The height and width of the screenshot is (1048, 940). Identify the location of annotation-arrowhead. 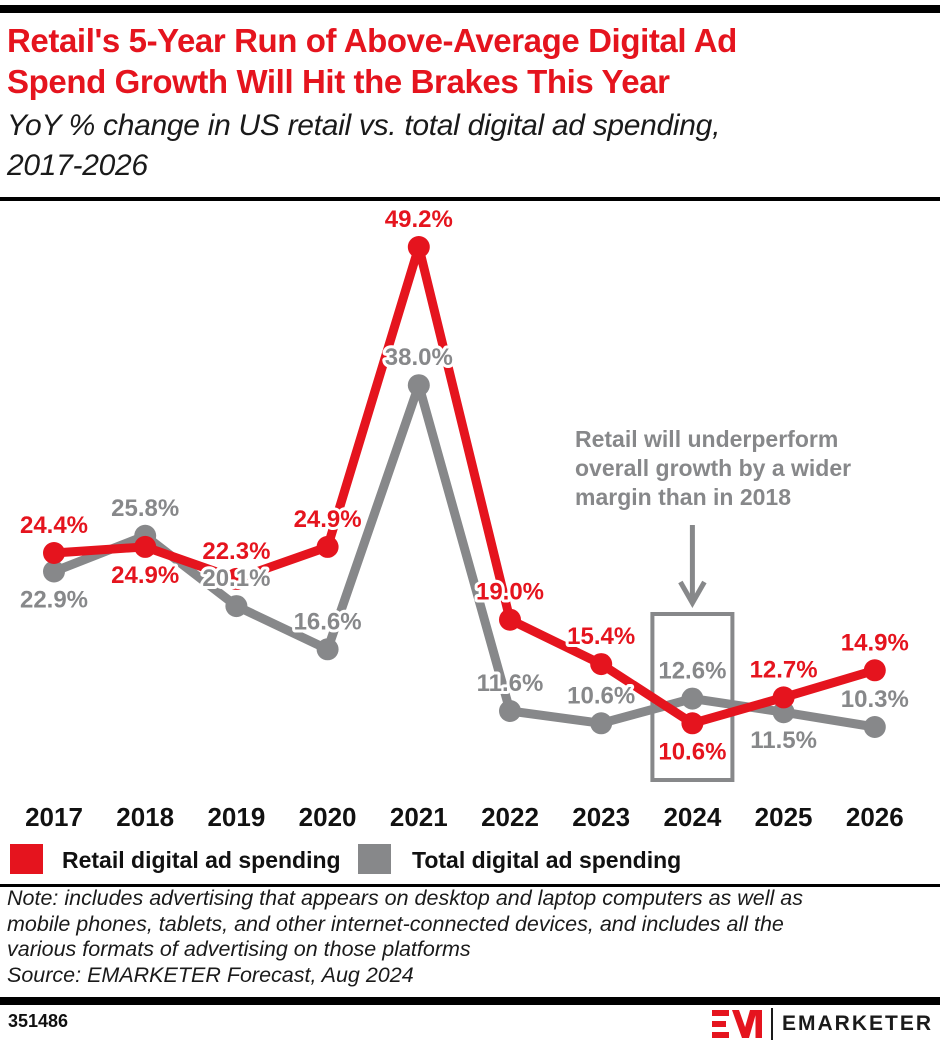
(692, 594).